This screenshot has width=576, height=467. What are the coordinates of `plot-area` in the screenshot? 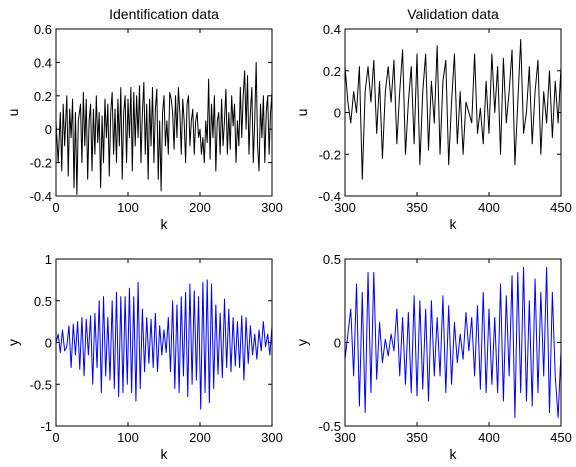 It's located at (164, 342).